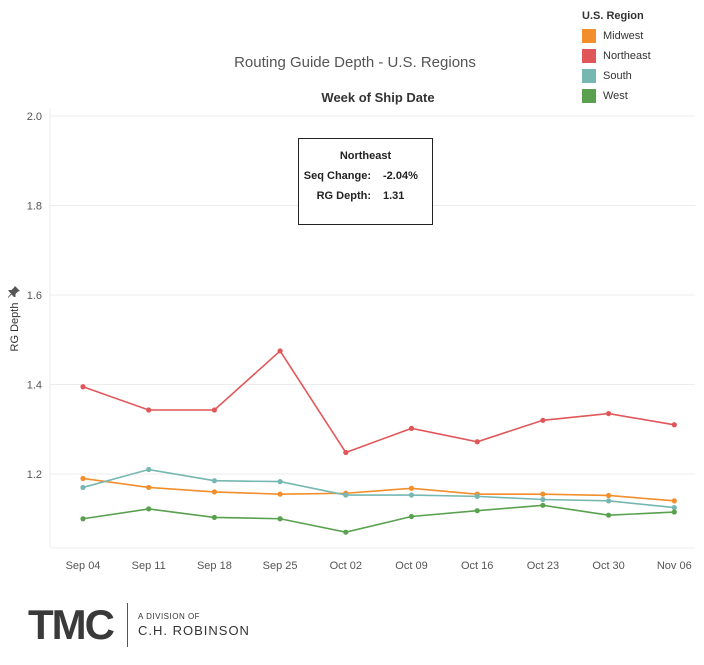  What do you see at coordinates (411, 566) in the screenshot?
I see `x-tick-label: Oct 09` at bounding box center [411, 566].